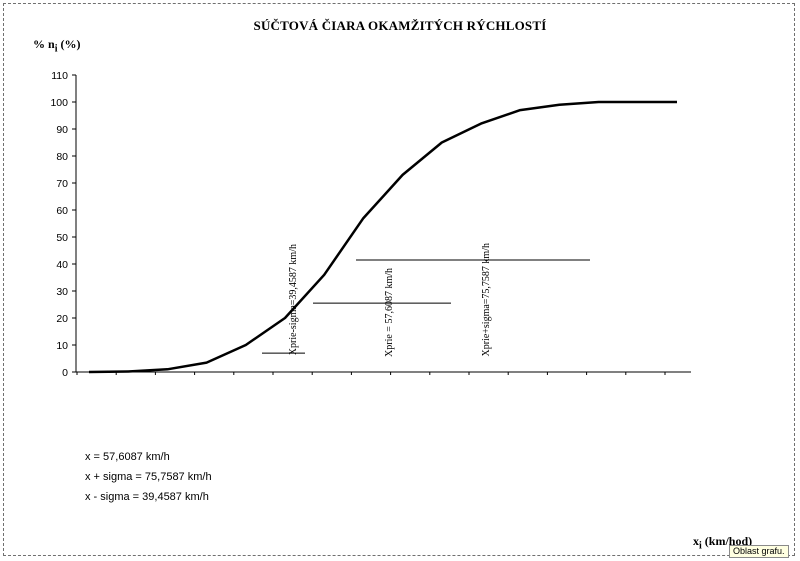  I want to click on x-axis-label: xi (km/hod), so click(722, 542).